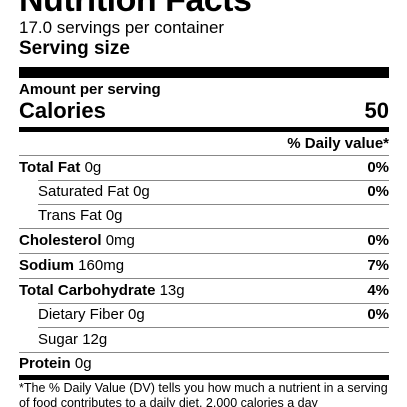 The image size is (407, 407). Describe the element at coordinates (50, 167) in the screenshot. I see `nutrient-name: Total Fat` at that location.